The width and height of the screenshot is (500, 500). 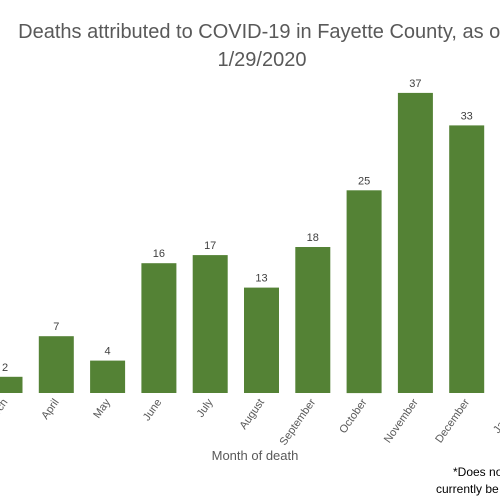 I want to click on data-label-march: 2, so click(x=5, y=368).